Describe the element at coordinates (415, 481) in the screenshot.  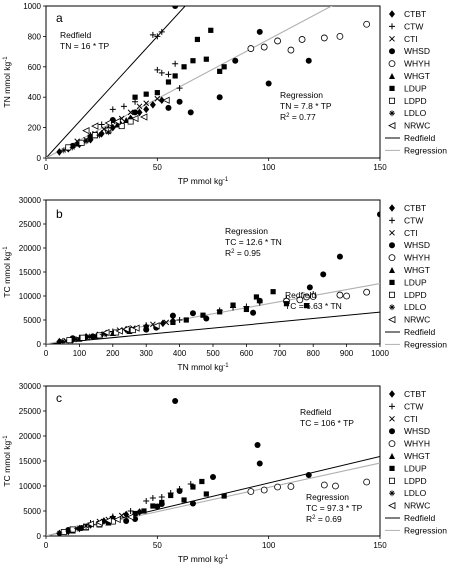
I see `legend-label: LDPD` at that location.